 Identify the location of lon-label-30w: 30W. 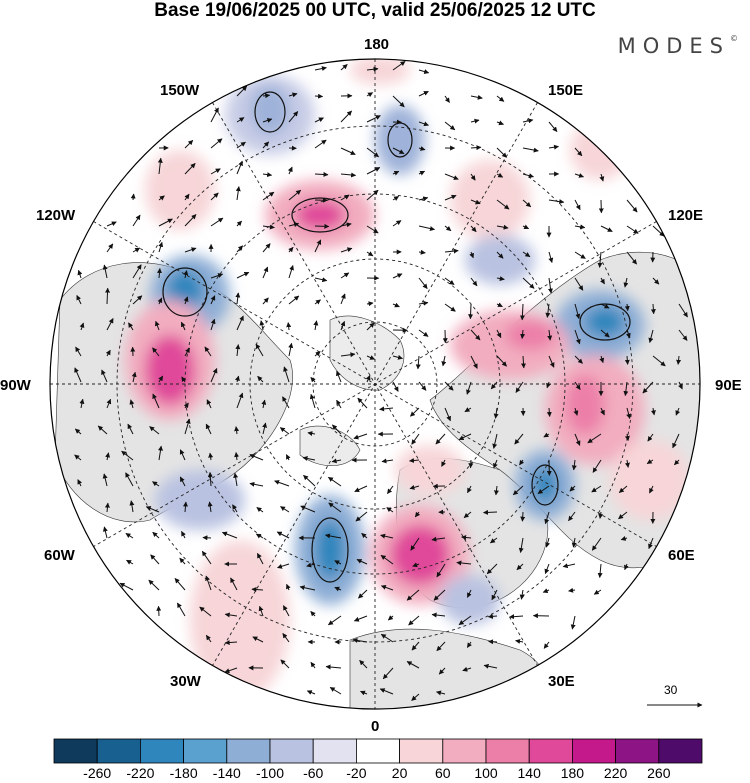
(185, 681).